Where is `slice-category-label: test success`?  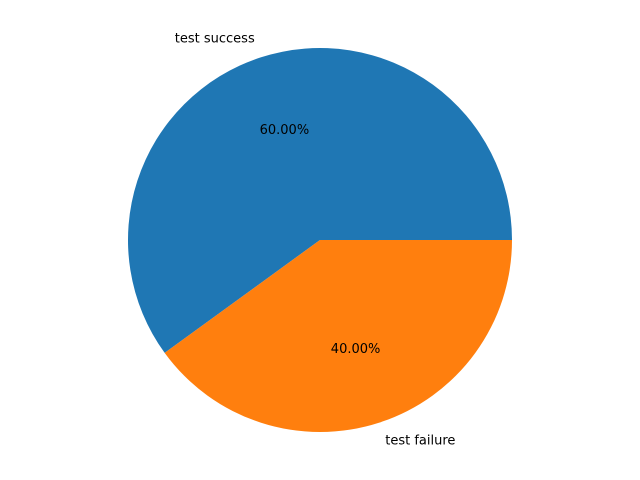 slice-category-label: test success is located at coordinates (215, 39).